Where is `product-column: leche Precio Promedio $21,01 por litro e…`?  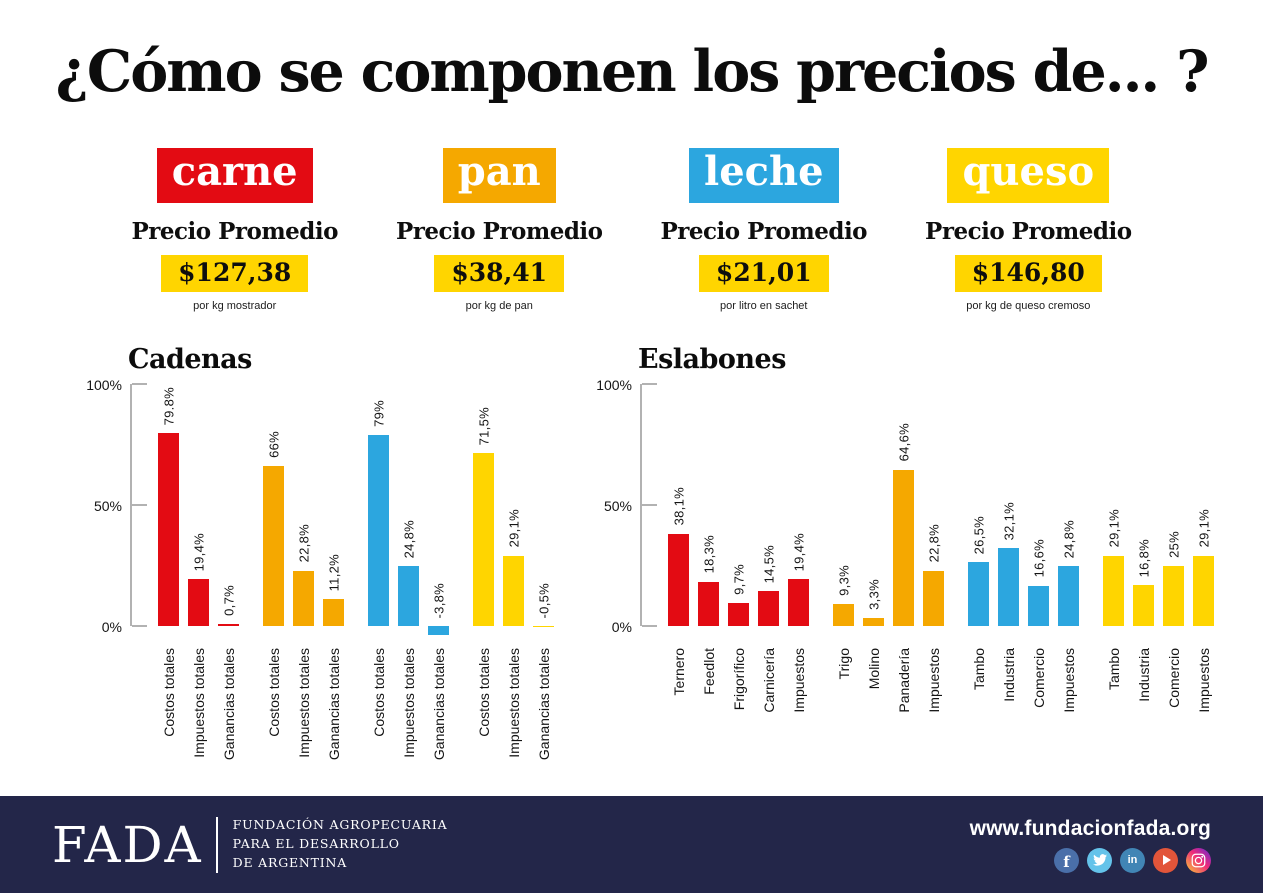
product-column: leche Precio Promedio $21,01 por litro e… is located at coordinates (764, 230).